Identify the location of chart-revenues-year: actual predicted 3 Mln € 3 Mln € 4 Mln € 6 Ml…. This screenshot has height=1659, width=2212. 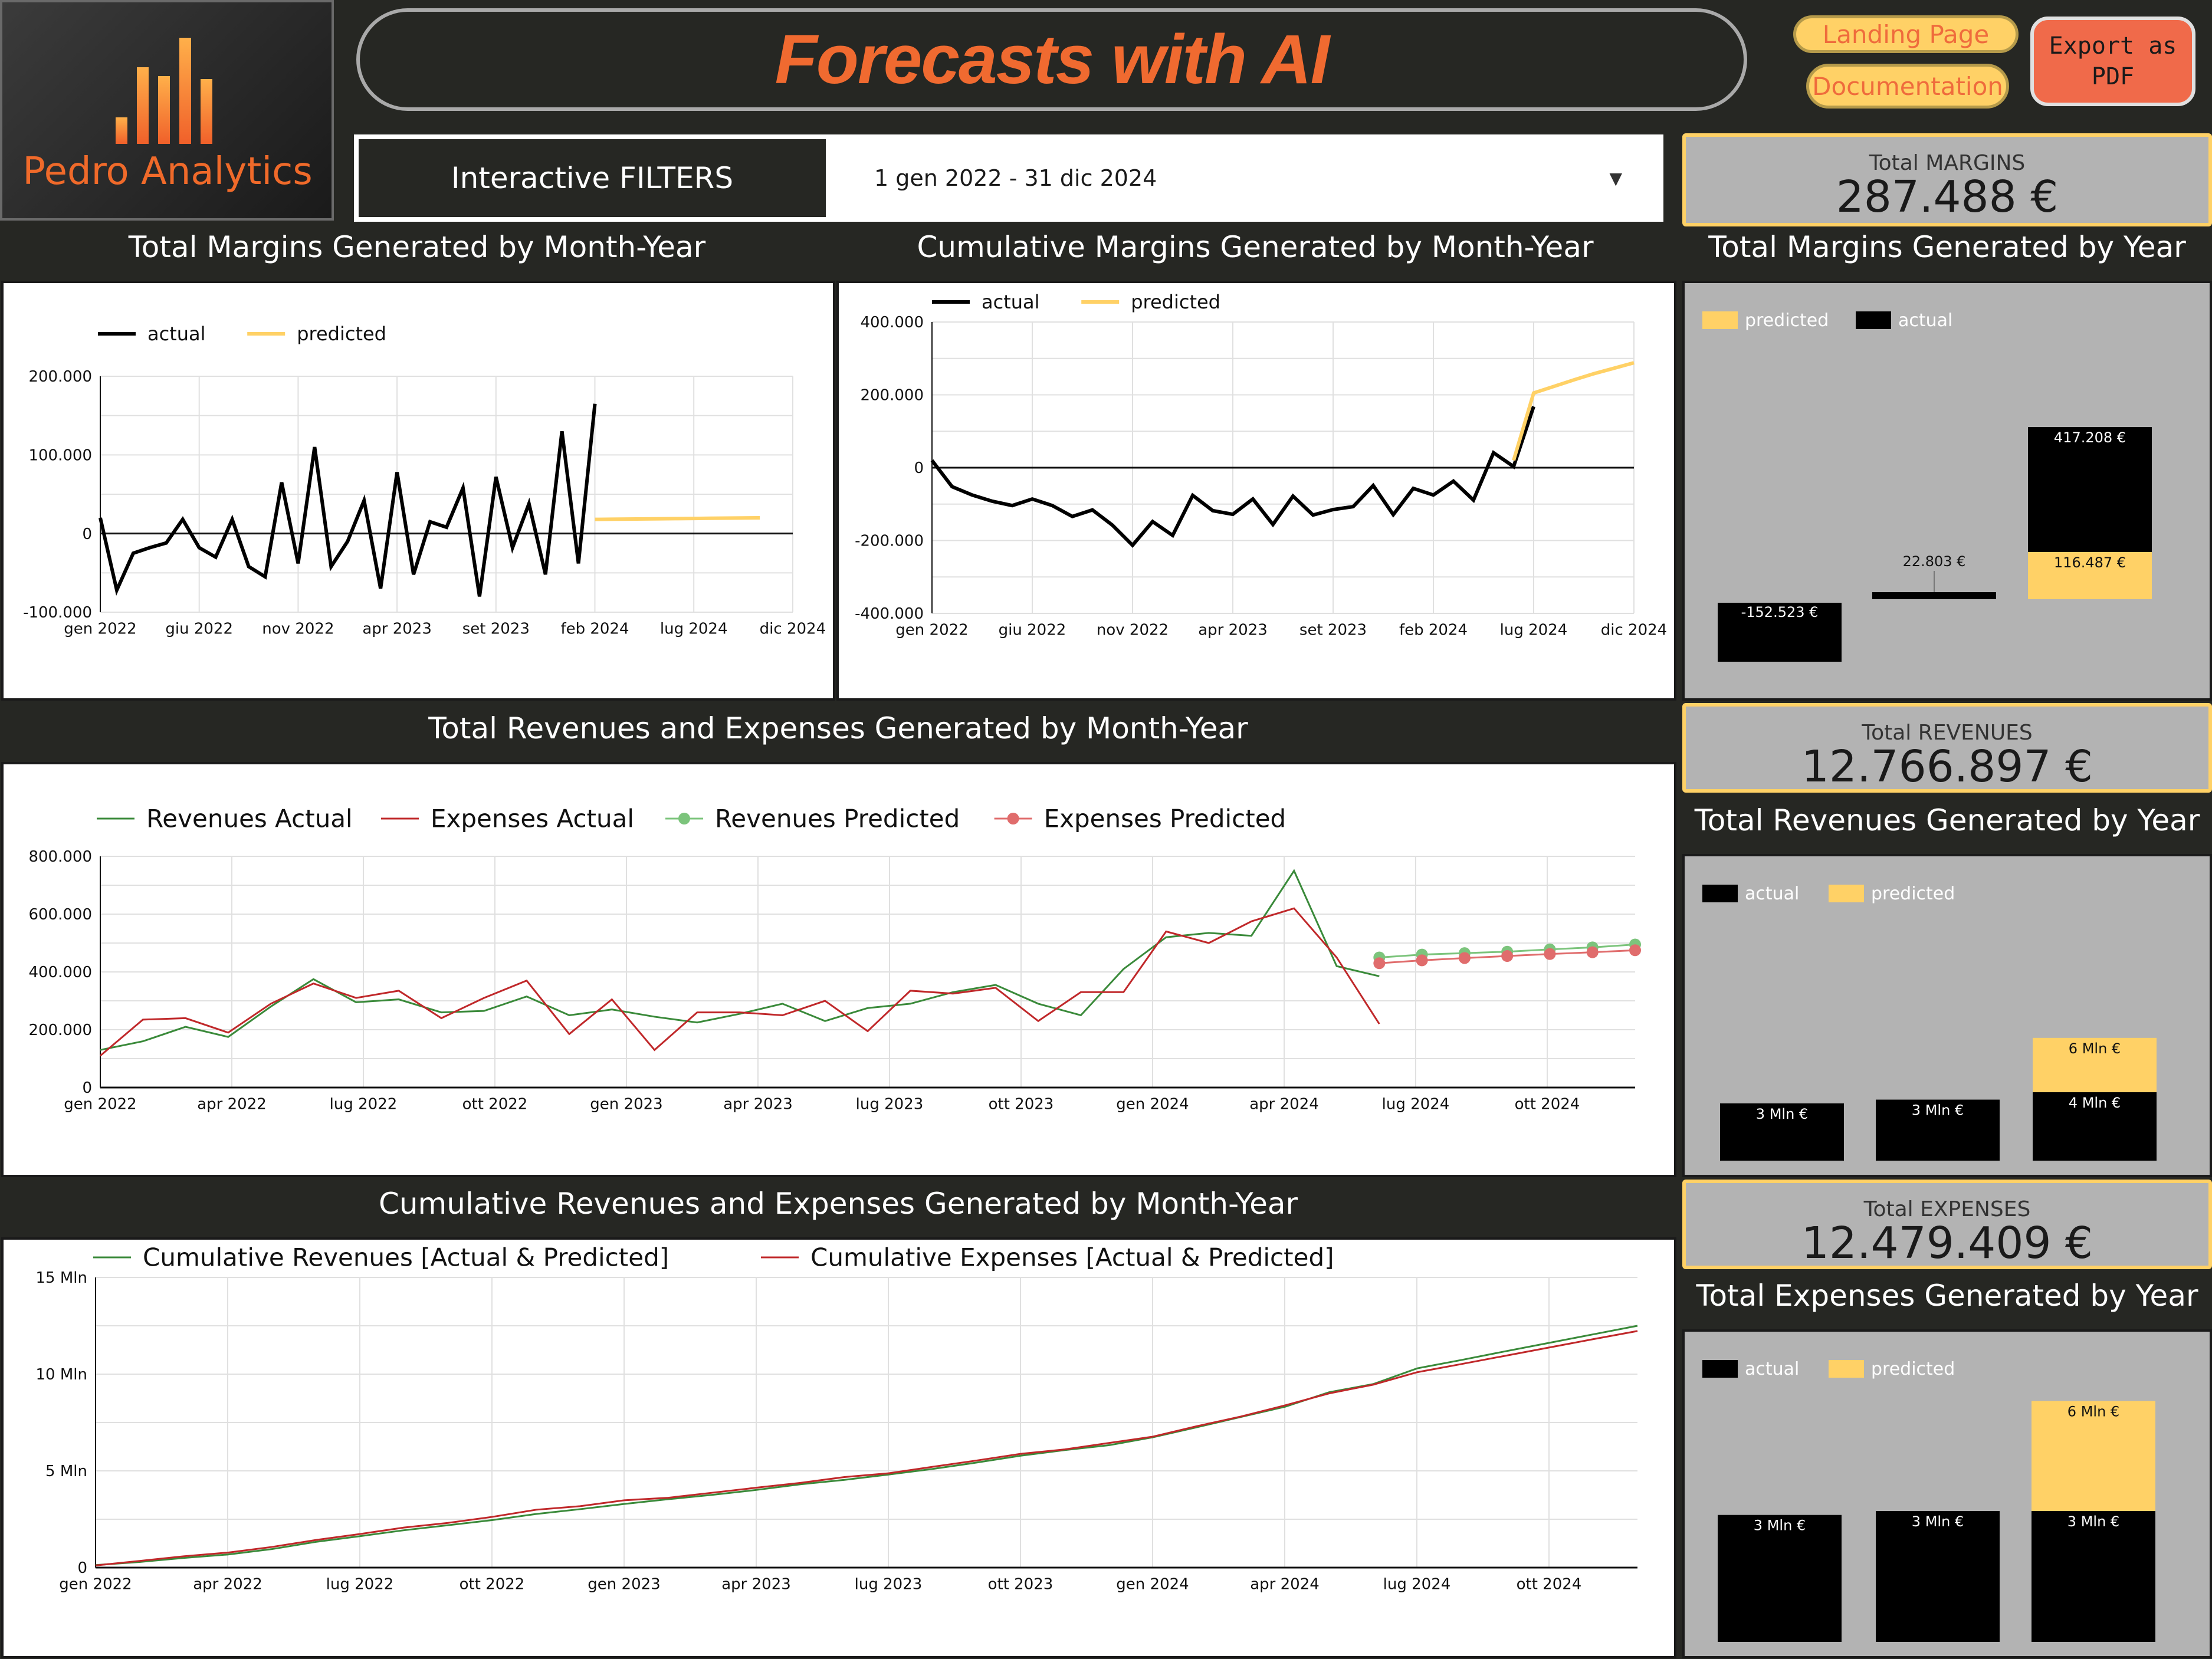
(1947, 1015).